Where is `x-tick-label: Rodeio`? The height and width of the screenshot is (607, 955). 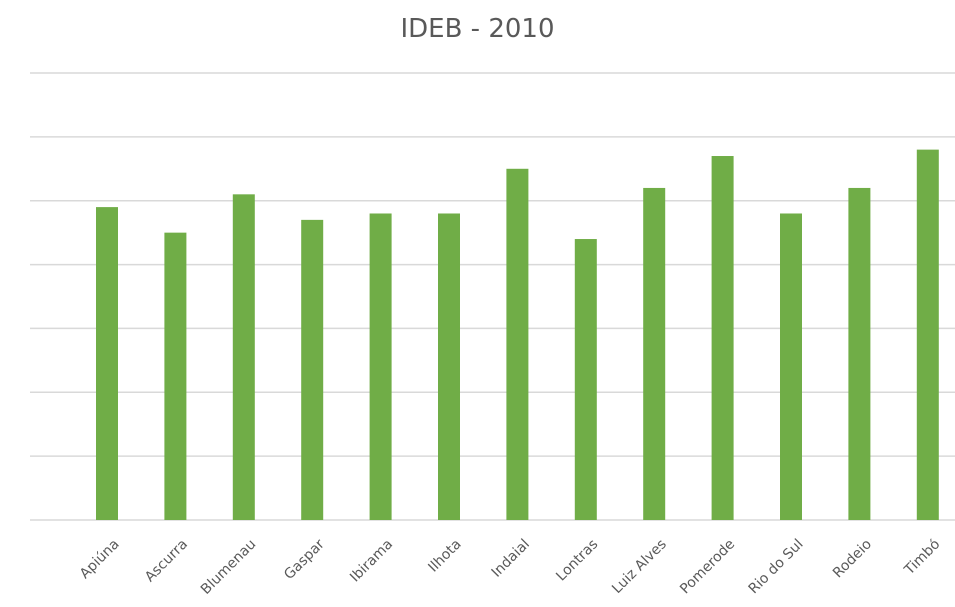
x-tick-label: Rodeio is located at coordinates (852, 558).